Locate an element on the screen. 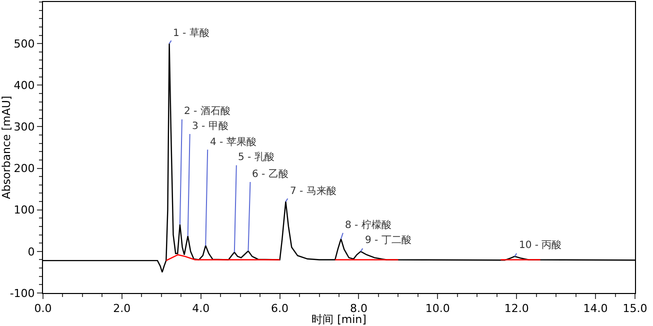 Image resolution: width=653 pixels, height=326 pixels. annotation: 1 - 草酸 is located at coordinates (191, 33).